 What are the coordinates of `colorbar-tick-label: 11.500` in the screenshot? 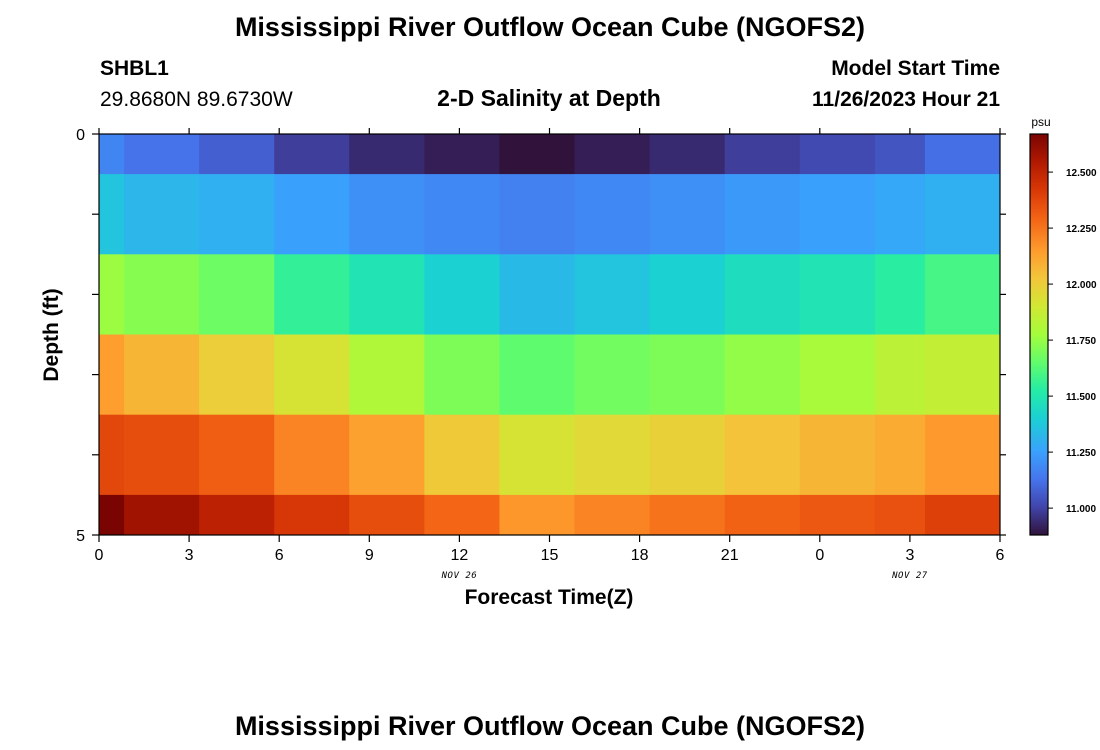 It's located at (1081, 397).